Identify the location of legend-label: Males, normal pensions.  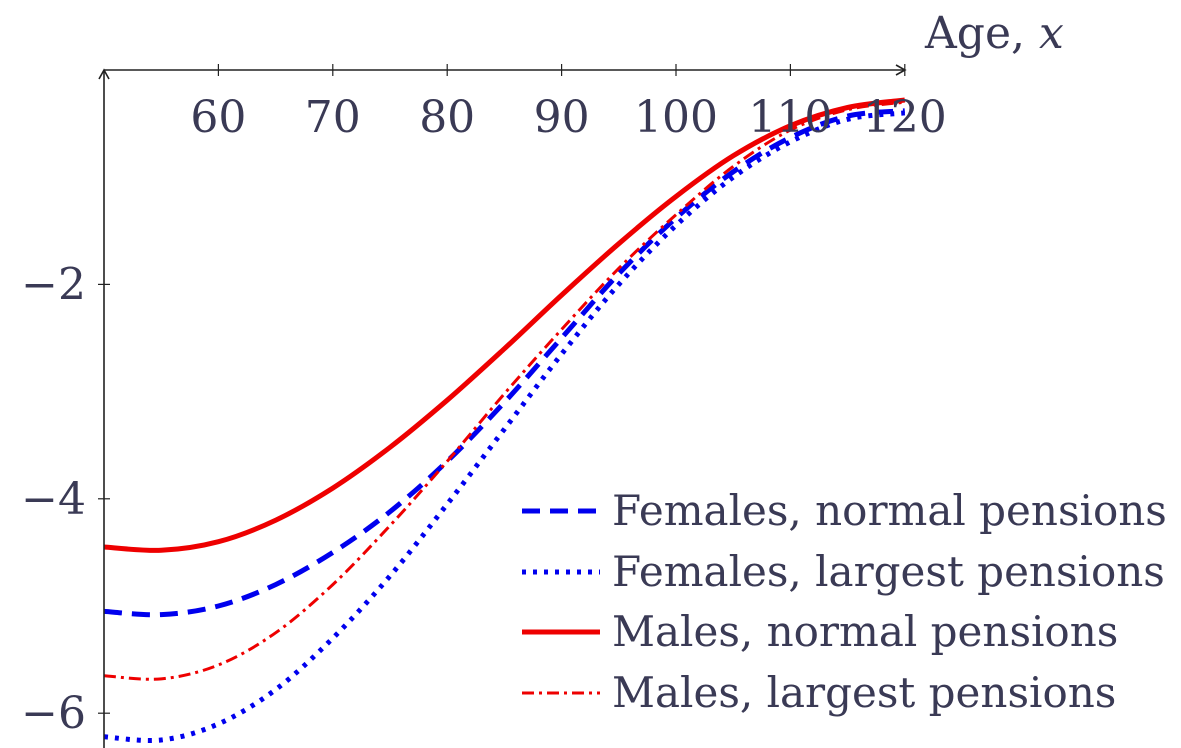
(865, 631).